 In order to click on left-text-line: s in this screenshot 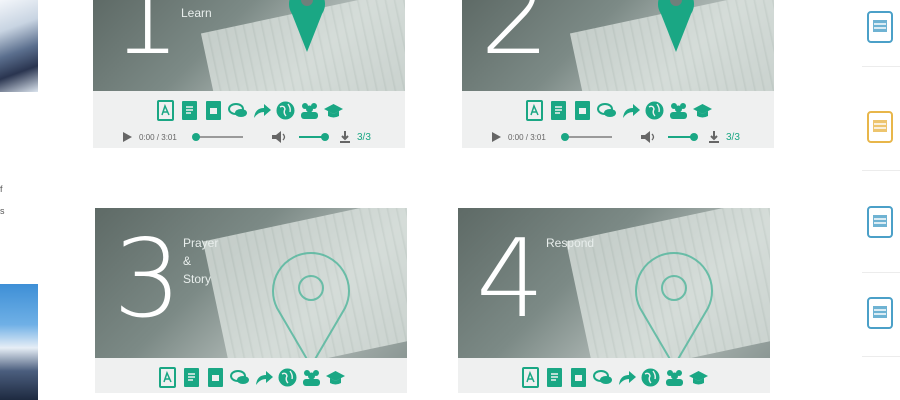, I will do `click(2, 211)`.